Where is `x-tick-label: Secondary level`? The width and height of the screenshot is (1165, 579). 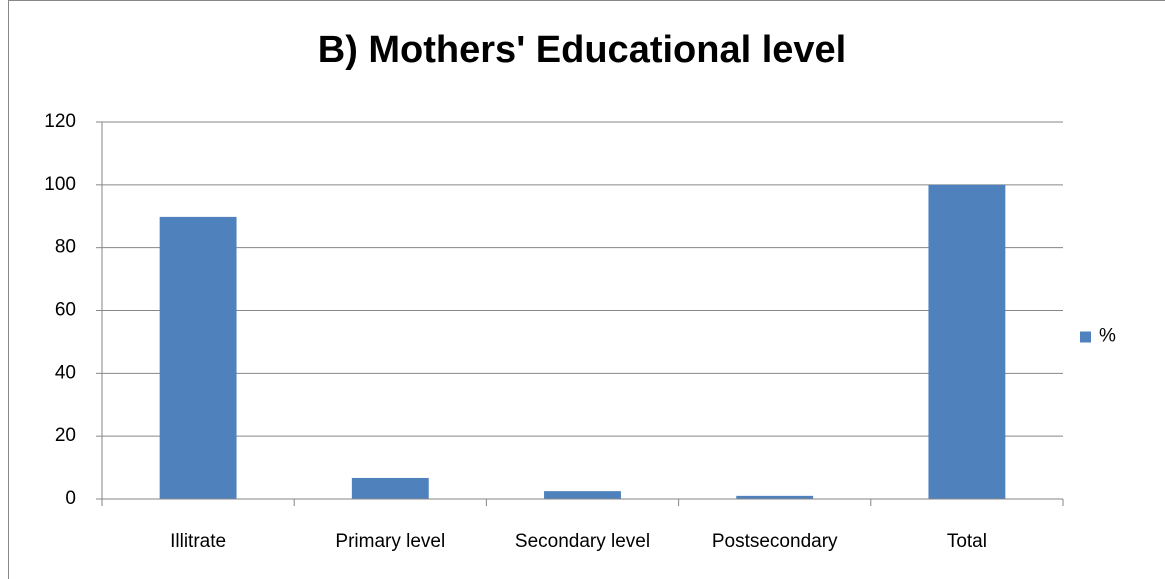 x-tick-label: Secondary level is located at coordinates (582, 541).